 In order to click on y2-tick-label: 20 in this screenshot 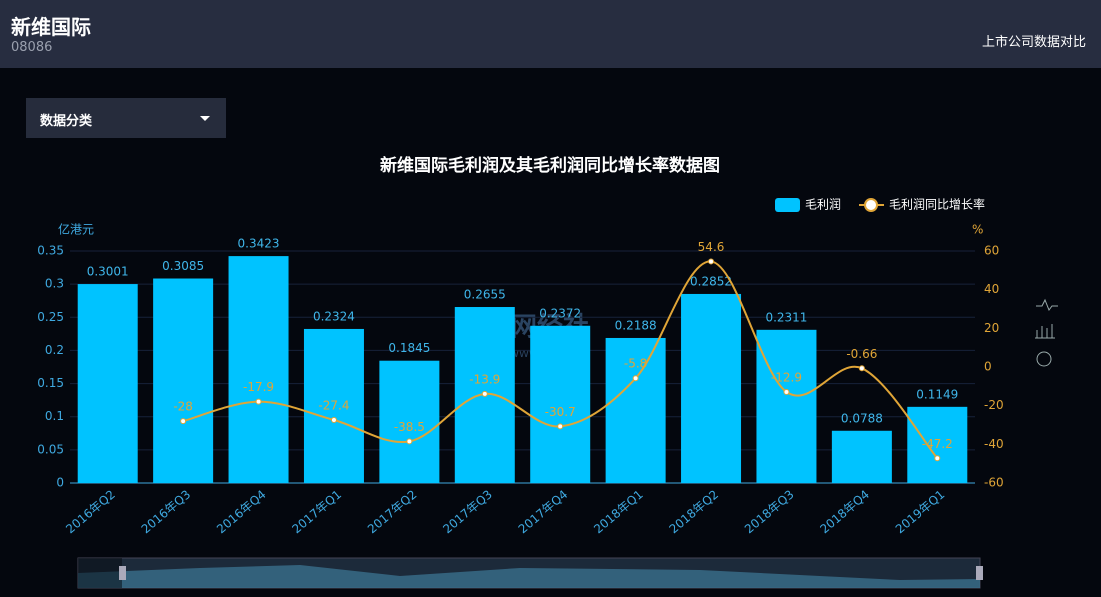, I will do `click(991, 328)`.